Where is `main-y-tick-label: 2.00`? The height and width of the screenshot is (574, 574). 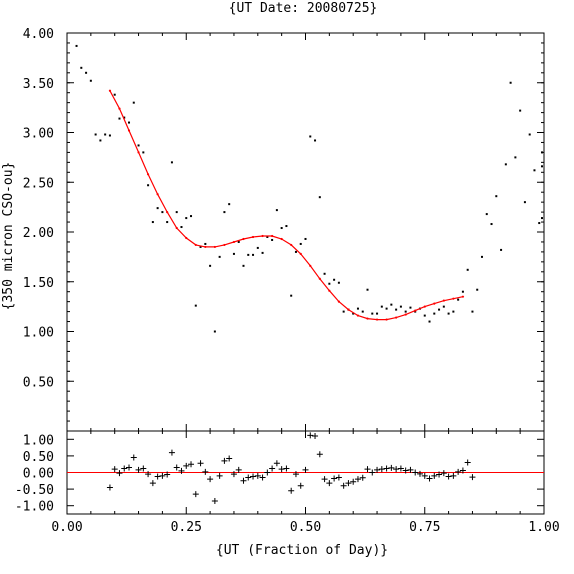
main-y-tick-label: 2.00 is located at coordinates (38, 233).